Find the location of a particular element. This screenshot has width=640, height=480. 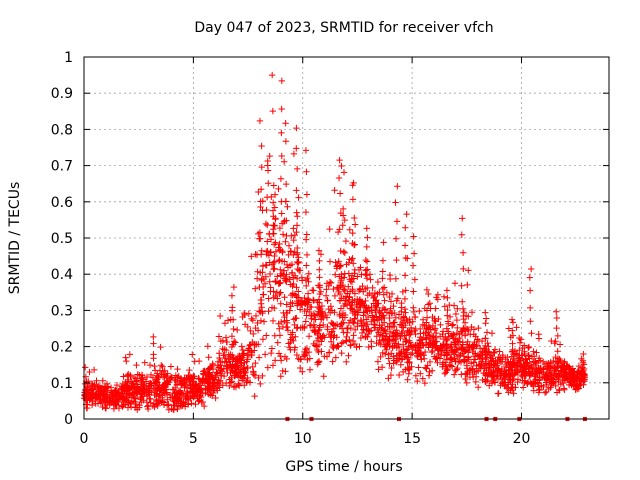

x-tick-label: 10 is located at coordinates (303, 439).